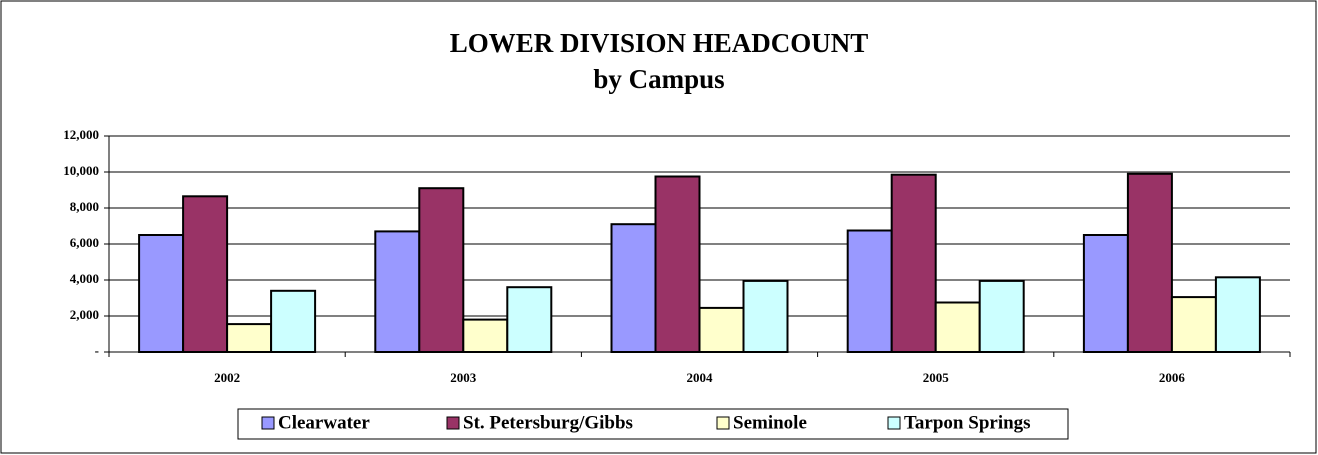 The width and height of the screenshot is (1318, 455). Describe the element at coordinates (936, 377) in the screenshot. I see `x-tick-label: 2005` at that location.